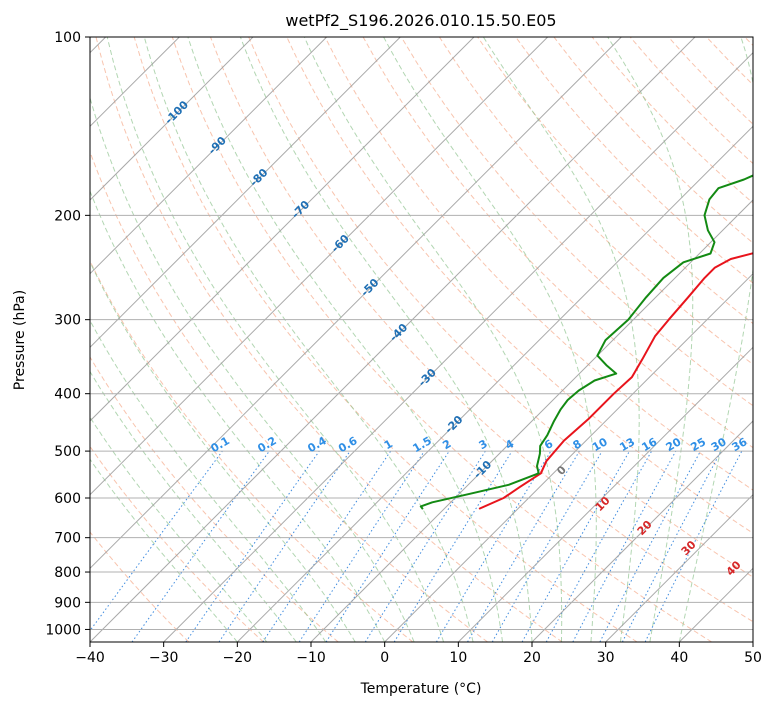  What do you see at coordinates (67, 539) in the screenshot?
I see `y-tick-label: 700` at bounding box center [67, 539].